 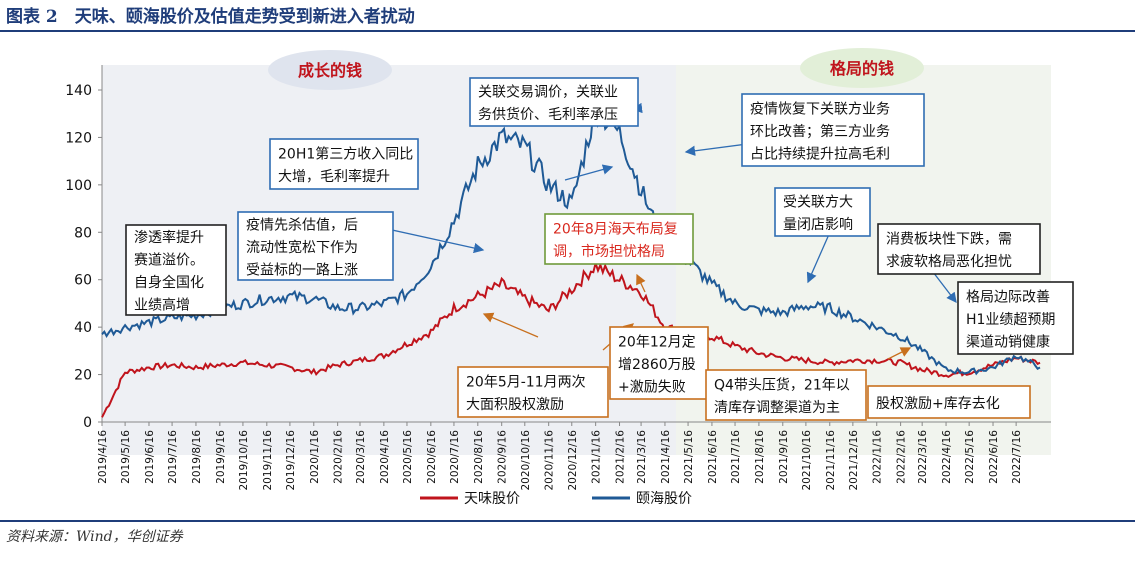 I want to click on annotation-text: 20年8月海天布局复, so click(x=615, y=229).